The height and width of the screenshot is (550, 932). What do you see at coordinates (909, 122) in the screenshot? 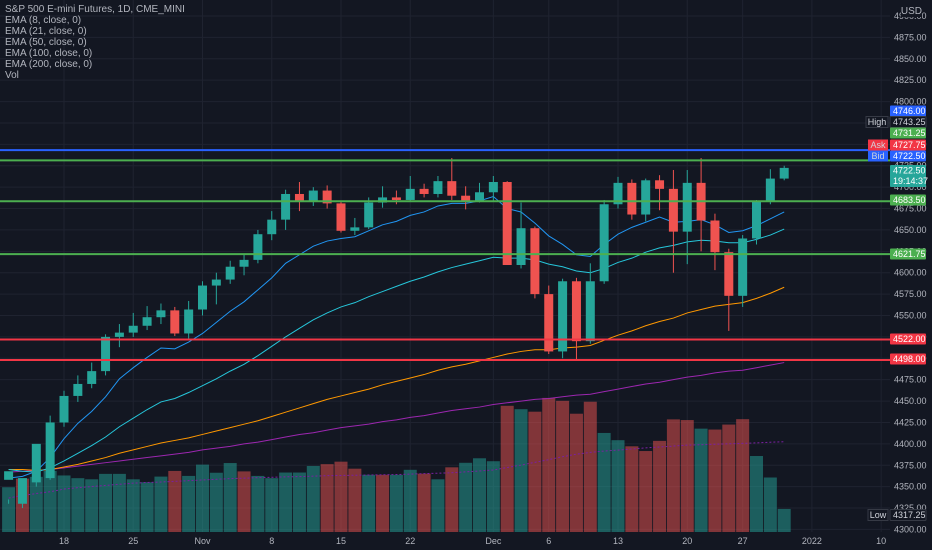
I see `price-tag-value: 4743.25` at bounding box center [909, 122].